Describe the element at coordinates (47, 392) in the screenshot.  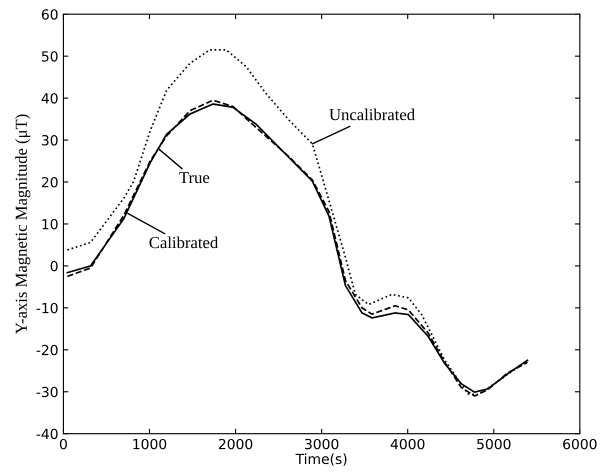
I see `y-tick-label: -30` at that location.